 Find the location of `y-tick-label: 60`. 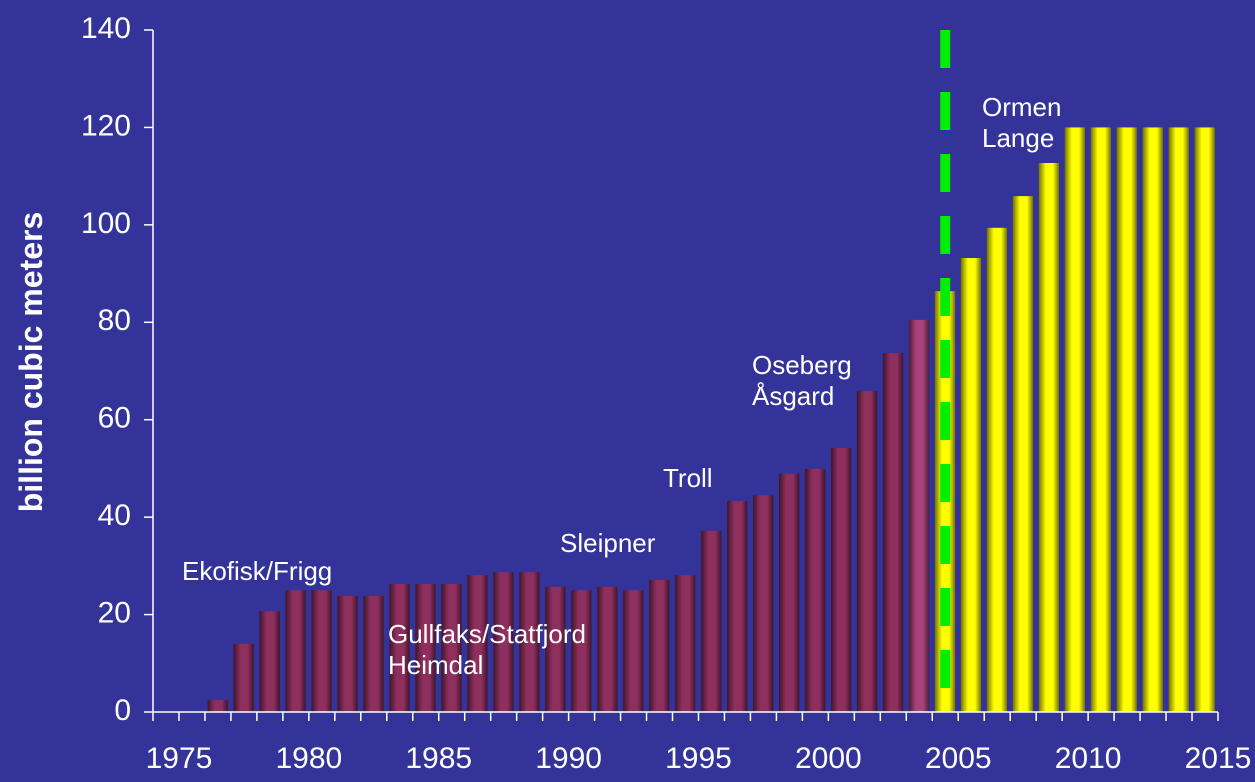

y-tick-label: 60 is located at coordinates (114, 418).